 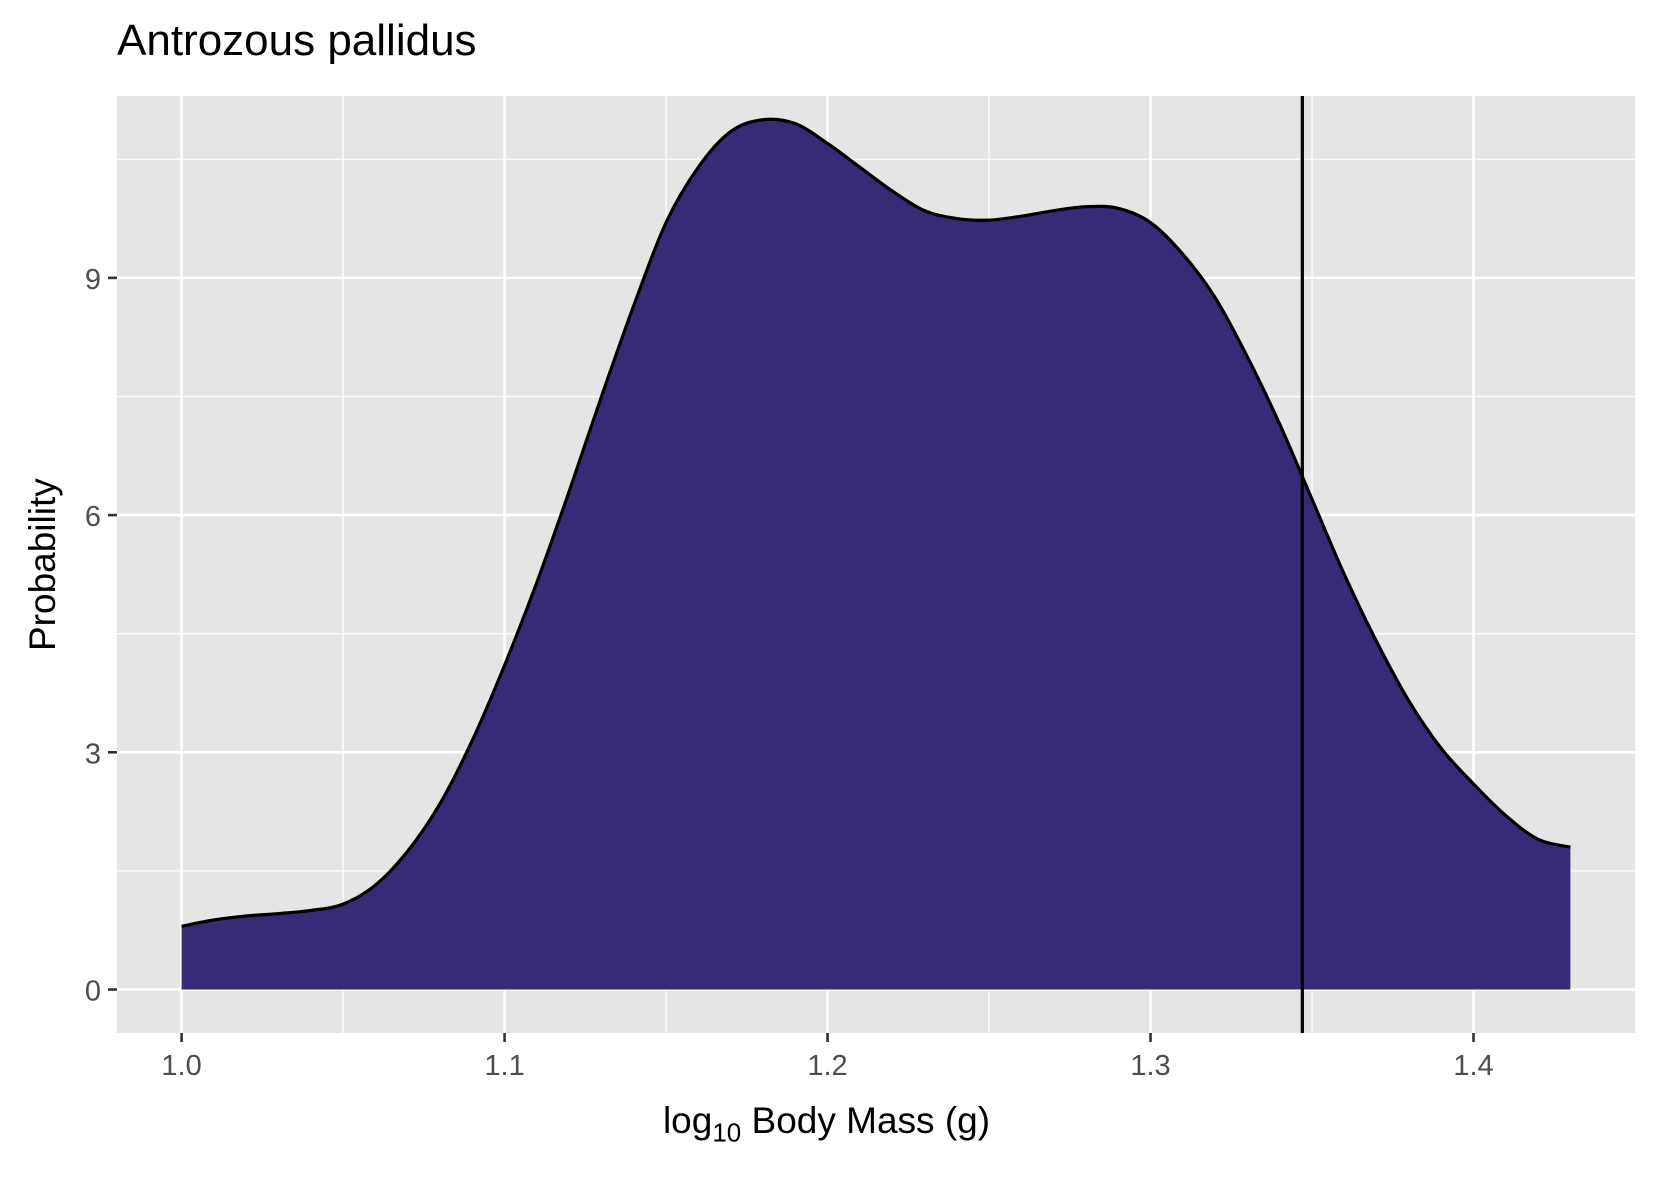 I want to click on y-axis-label: Probability, so click(x=42, y=564).